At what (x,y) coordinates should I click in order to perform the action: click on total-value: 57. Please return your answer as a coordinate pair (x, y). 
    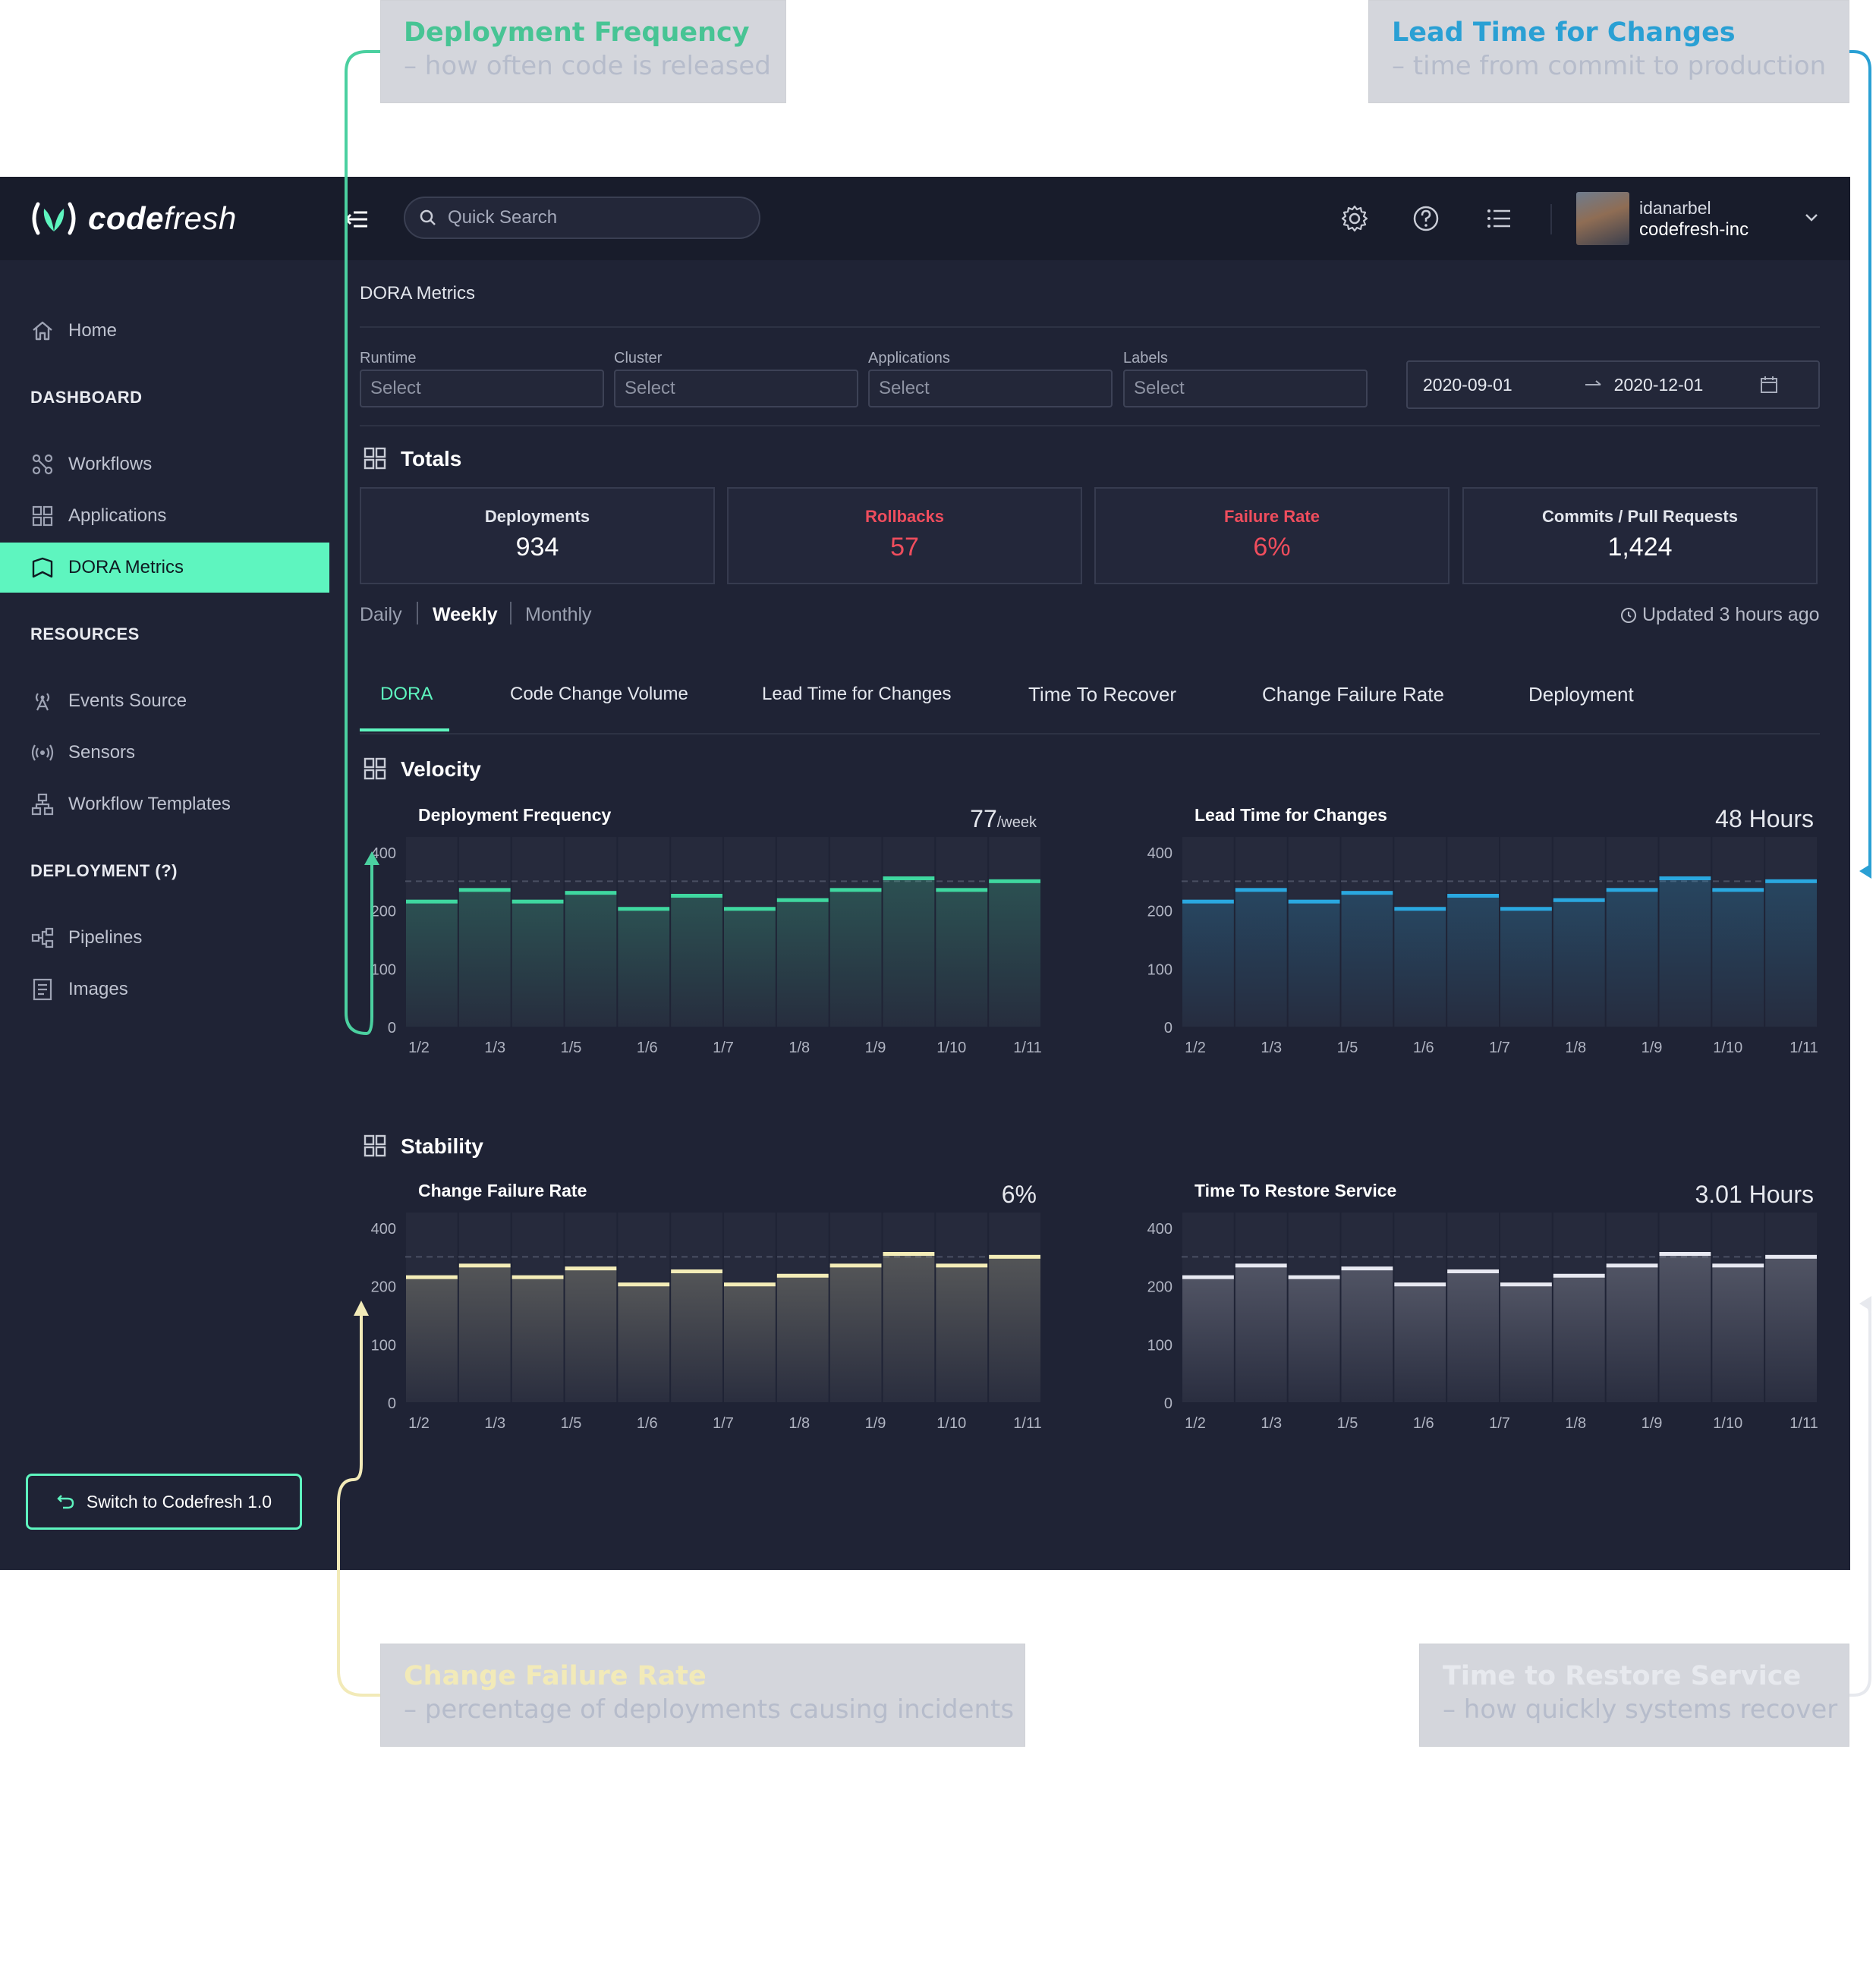
    Looking at the image, I should click on (904, 547).